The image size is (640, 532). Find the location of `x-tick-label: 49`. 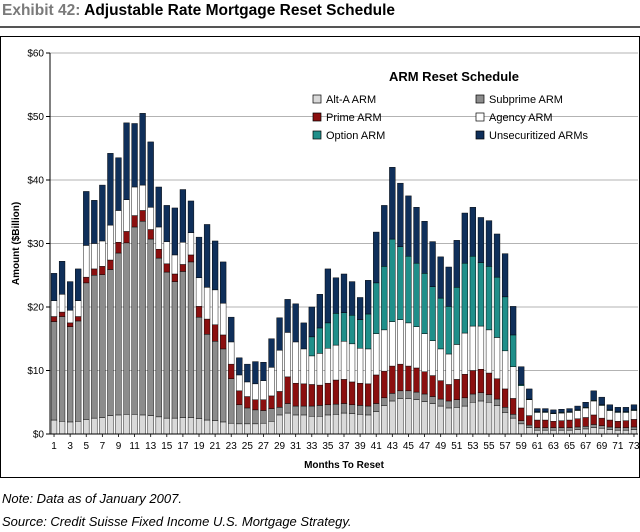

x-tick-label: 49 is located at coordinates (441, 446).